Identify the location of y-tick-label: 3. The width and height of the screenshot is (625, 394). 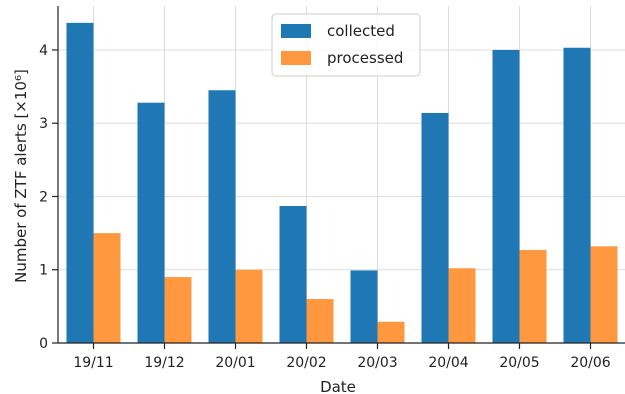
(43, 124).